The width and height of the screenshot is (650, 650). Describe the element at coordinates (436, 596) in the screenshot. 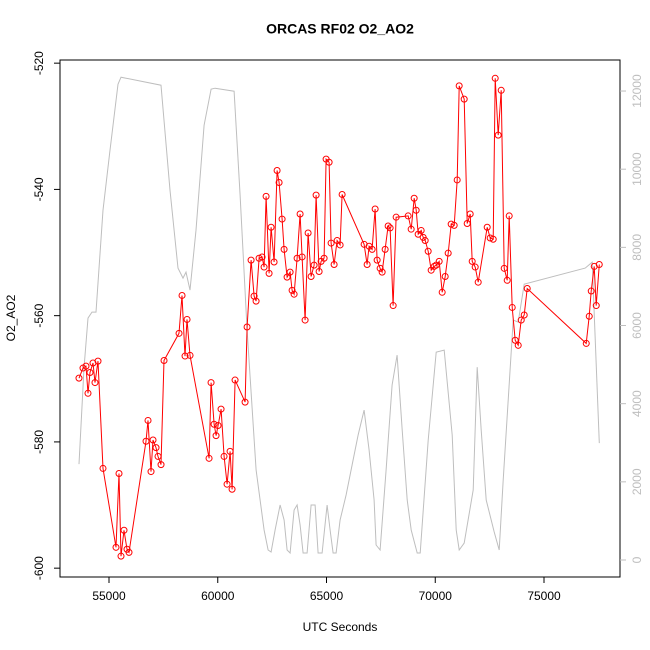

I see `x-tick-label: 70000` at that location.